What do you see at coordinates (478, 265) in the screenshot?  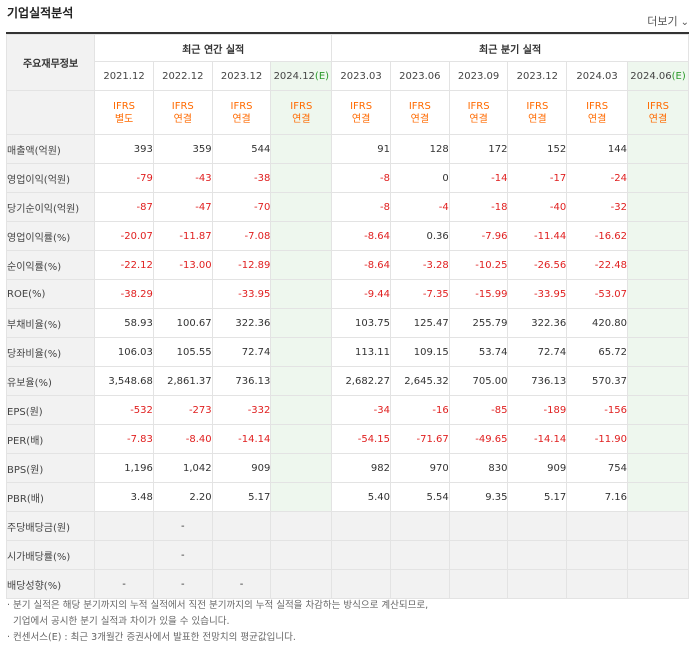 I see `table-cell: -10.25` at bounding box center [478, 265].